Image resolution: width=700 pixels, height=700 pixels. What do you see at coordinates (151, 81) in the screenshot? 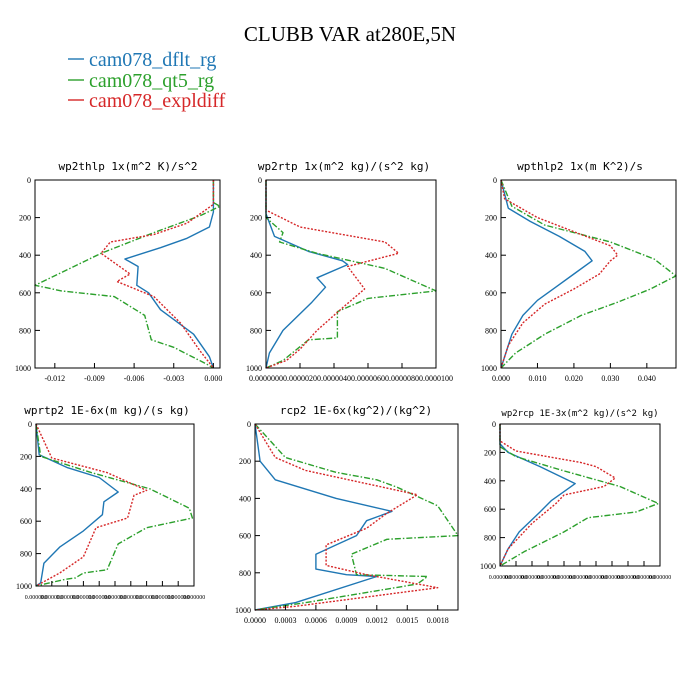
I see `legend-label-qt5: cam078_qt5_rg` at bounding box center [151, 81].